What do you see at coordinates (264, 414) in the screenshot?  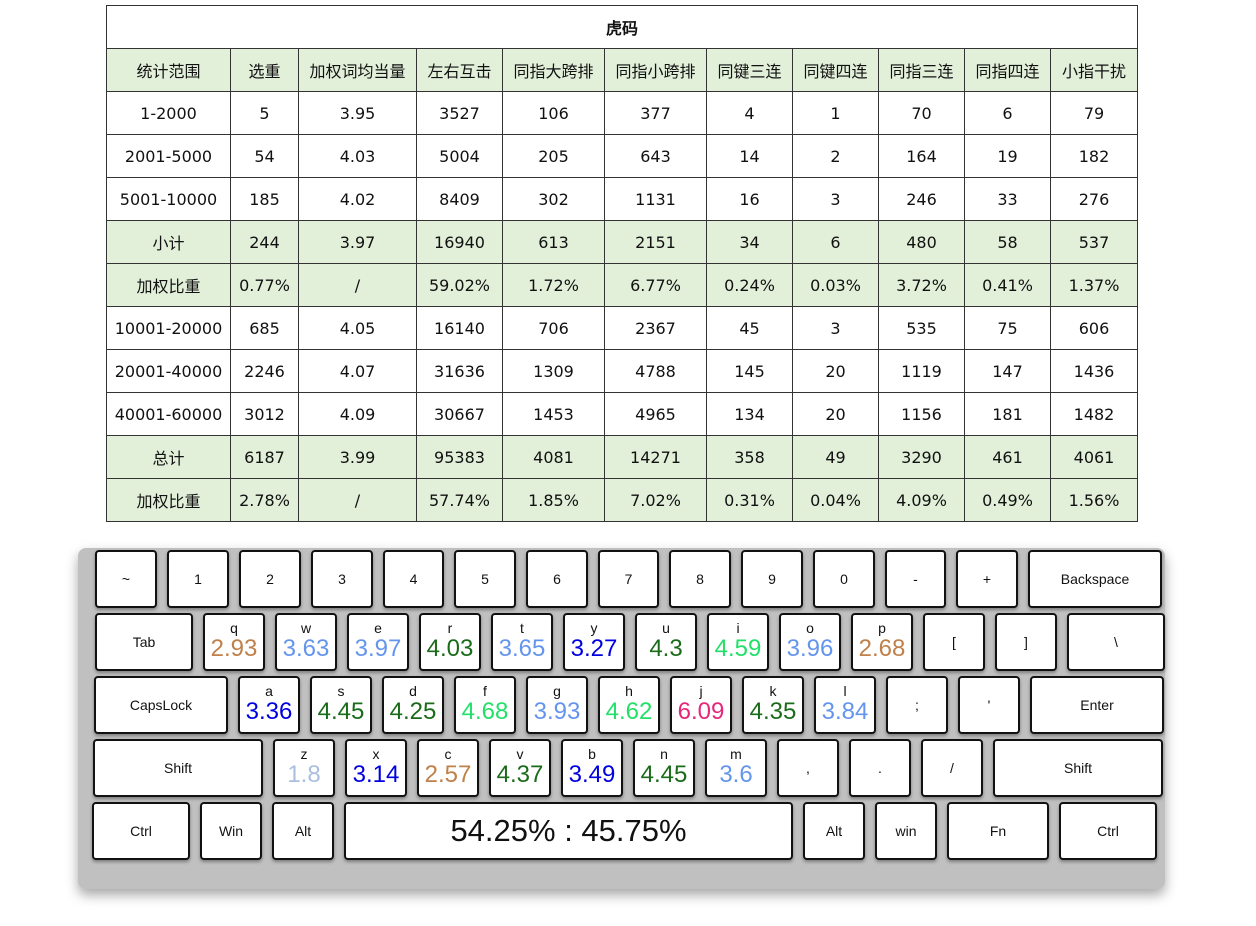 I see `table-cell: 3012` at bounding box center [264, 414].